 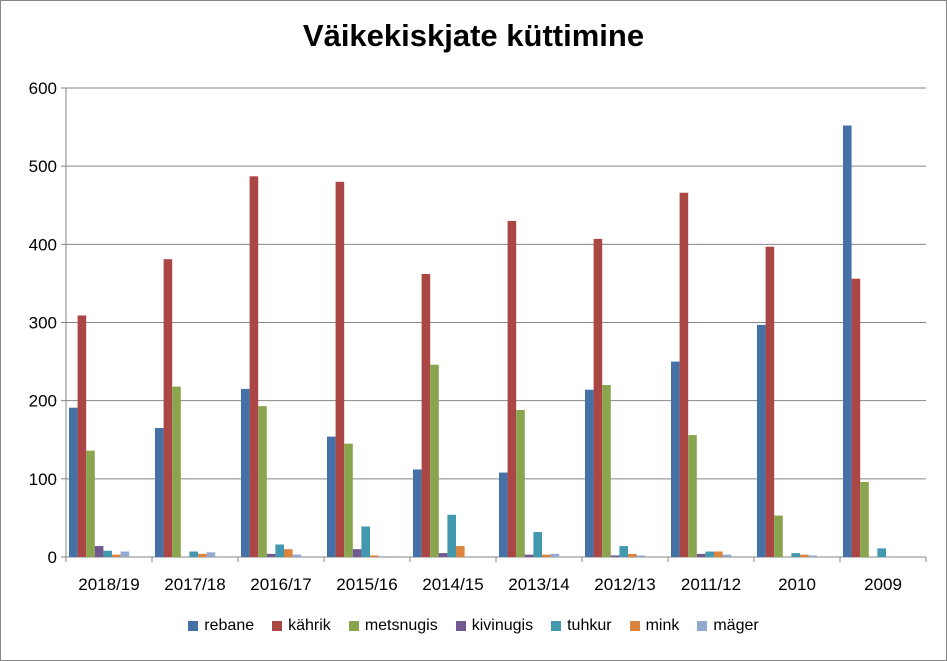 I want to click on legend-item: mäger, so click(x=728, y=626).